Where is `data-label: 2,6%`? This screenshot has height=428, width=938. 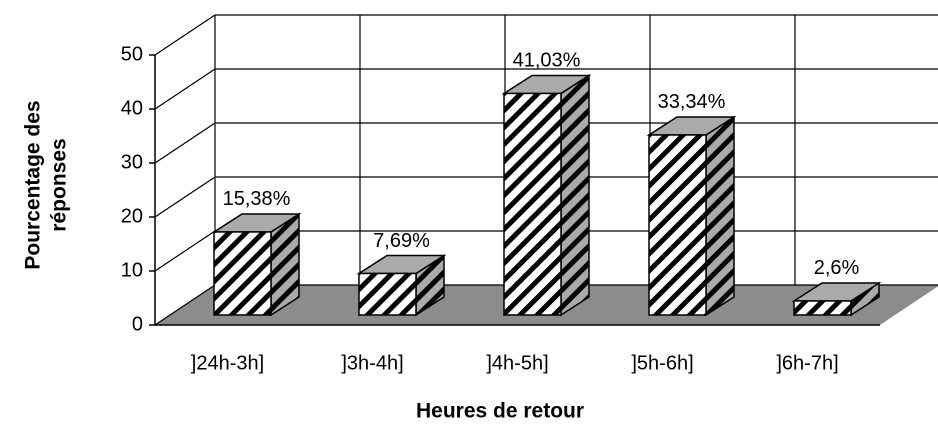
data-label: 2,6% is located at coordinates (837, 268).